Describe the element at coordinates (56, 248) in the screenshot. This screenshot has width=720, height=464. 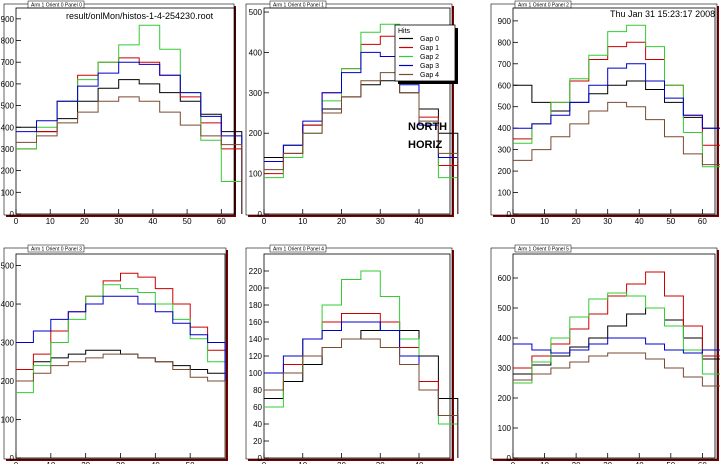
I see `panel-title-box: Arm 1 Orient 0 Panel 3` at that location.